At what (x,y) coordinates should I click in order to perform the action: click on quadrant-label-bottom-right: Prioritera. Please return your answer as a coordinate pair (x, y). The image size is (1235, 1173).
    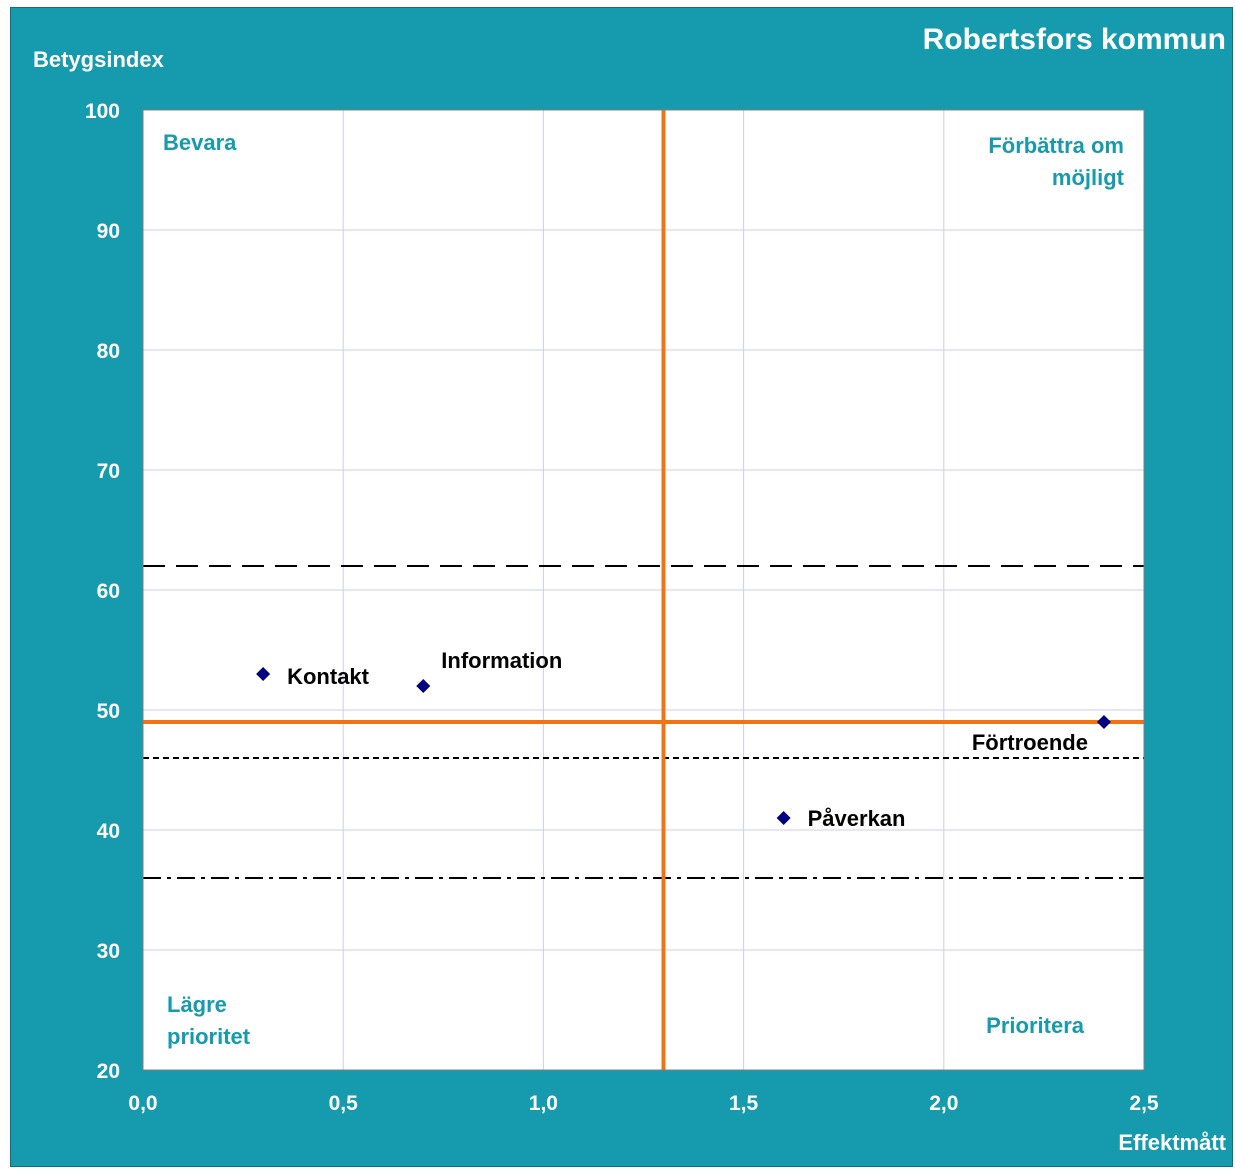
    Looking at the image, I should click on (1035, 1025).